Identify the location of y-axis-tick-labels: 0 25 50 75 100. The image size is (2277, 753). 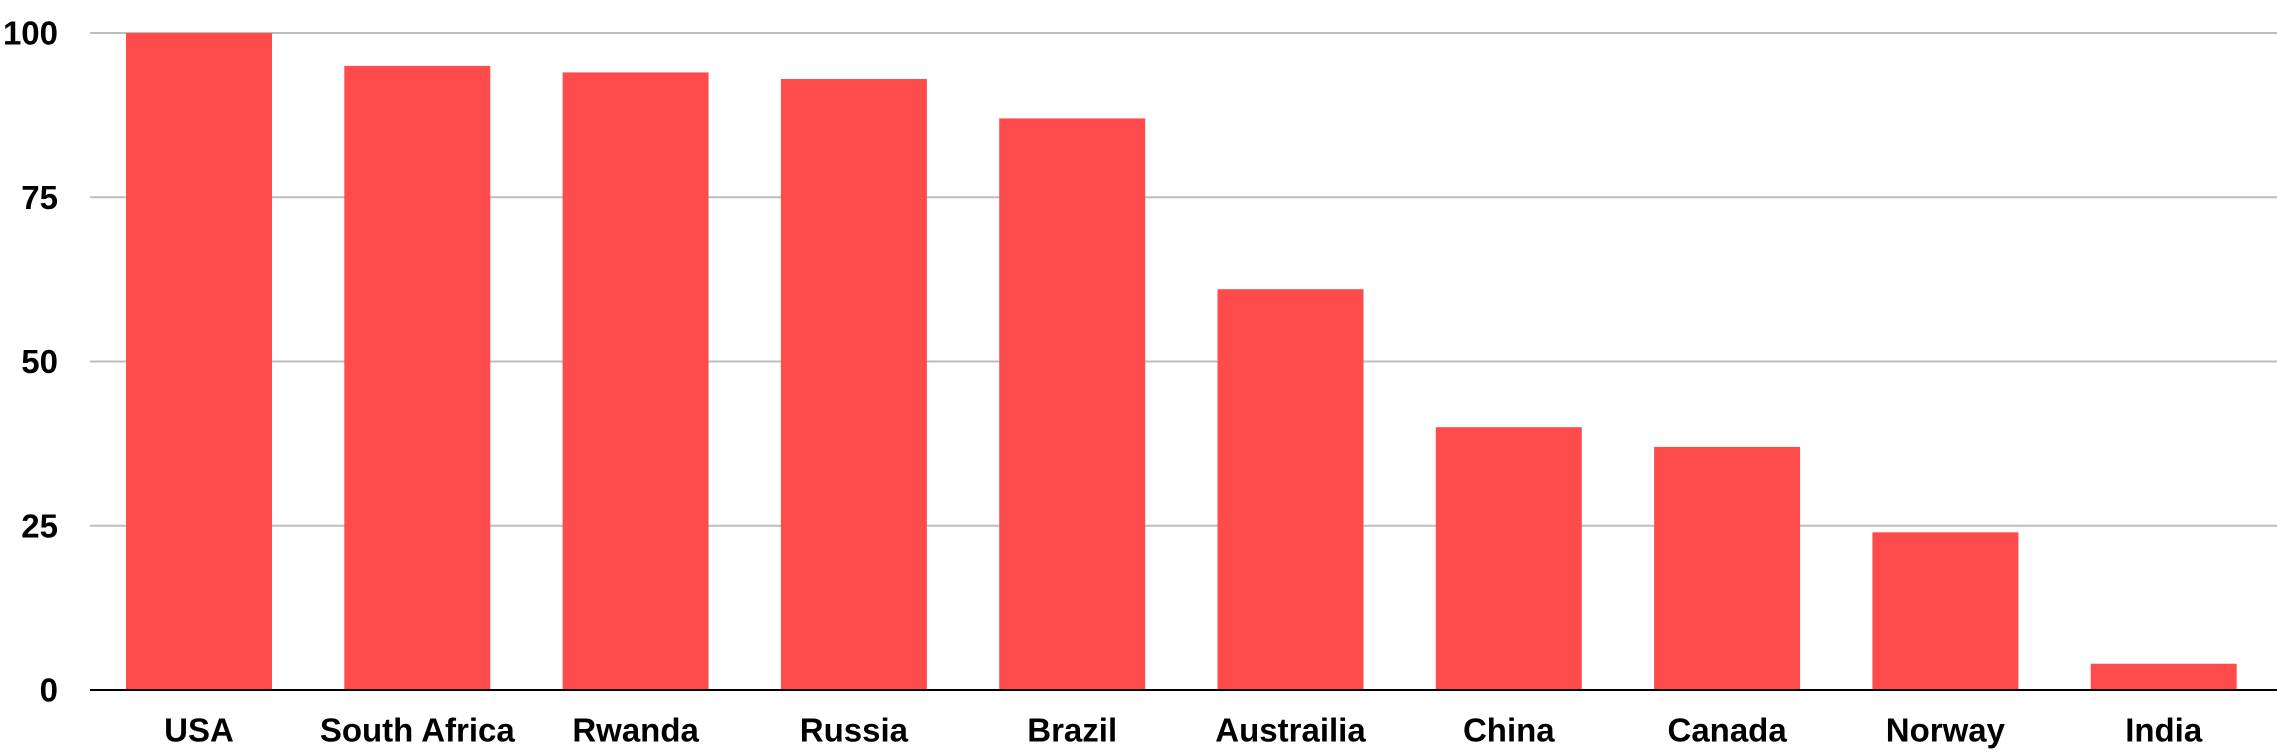
(30, 362).